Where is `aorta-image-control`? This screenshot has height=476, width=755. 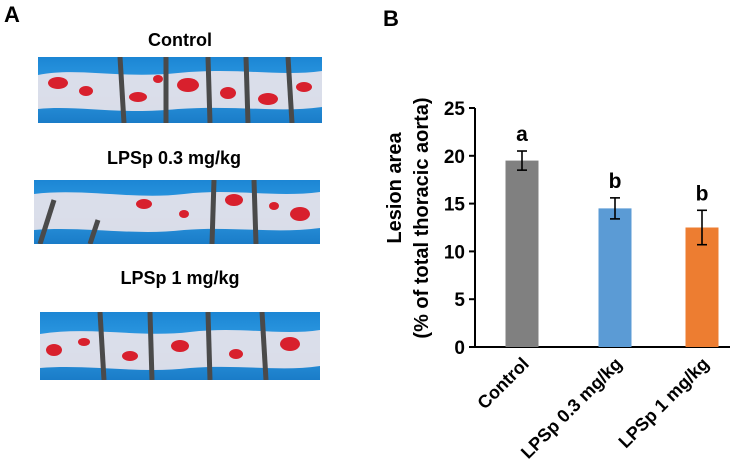
aorta-image-control is located at coordinates (180, 90).